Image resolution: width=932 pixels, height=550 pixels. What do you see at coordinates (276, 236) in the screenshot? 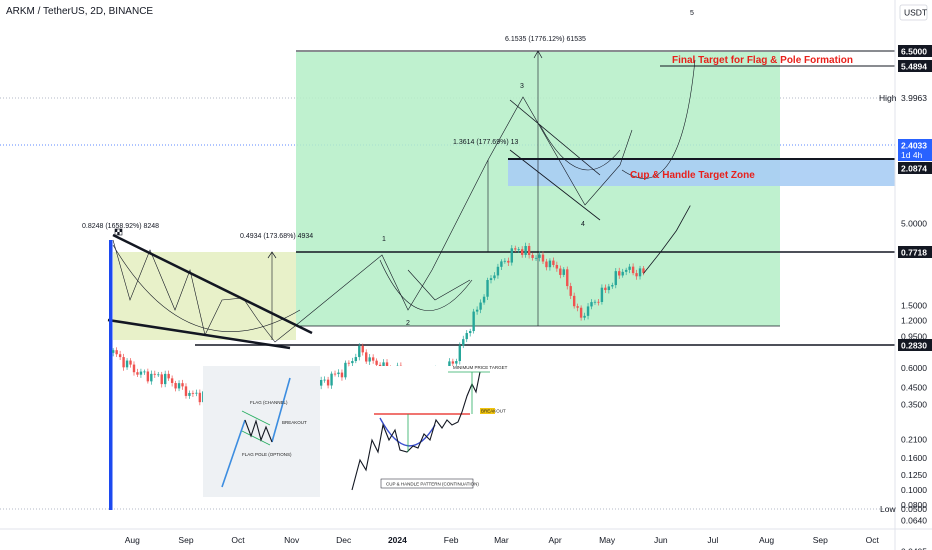
I see `measure-small-label: 0.4934 (173.68%) 4934` at bounding box center [276, 236].